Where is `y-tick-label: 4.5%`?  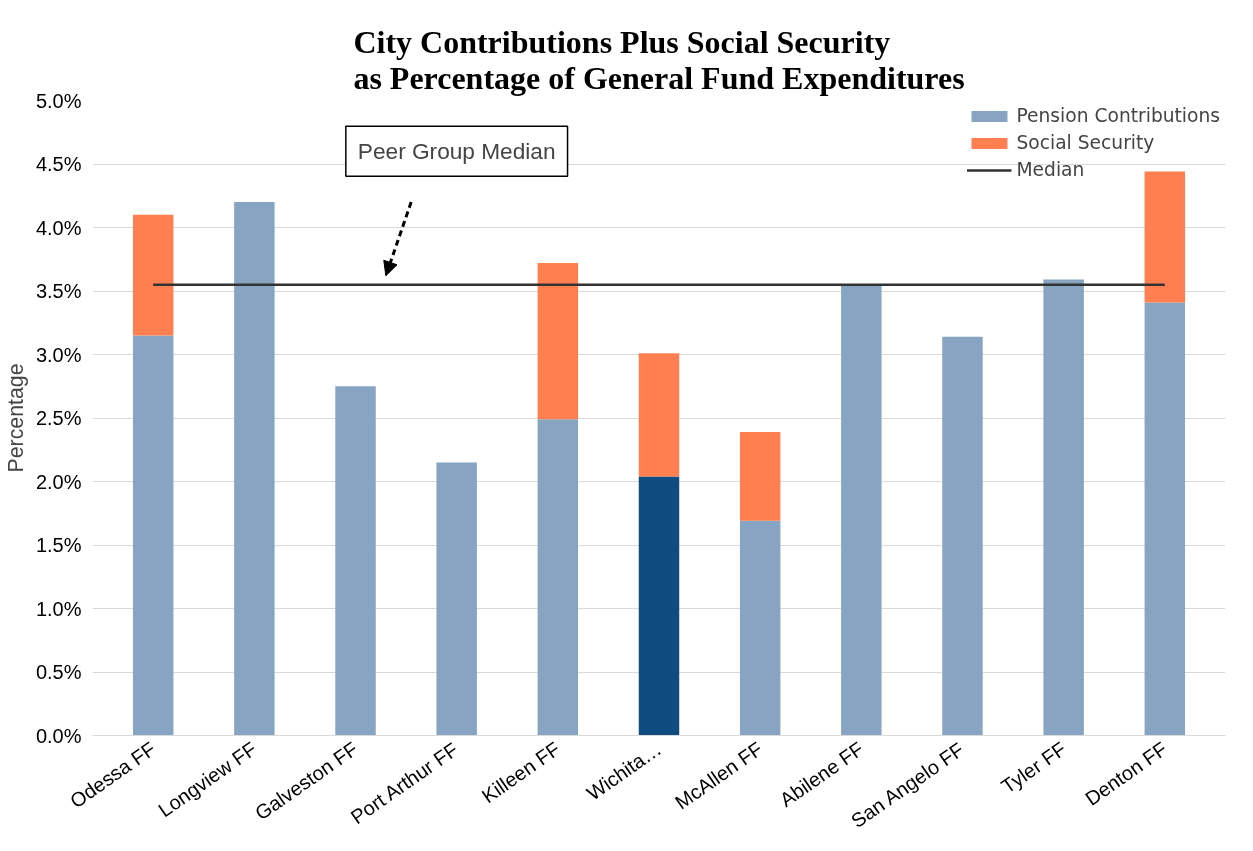
y-tick-label: 4.5% is located at coordinates (58, 164).